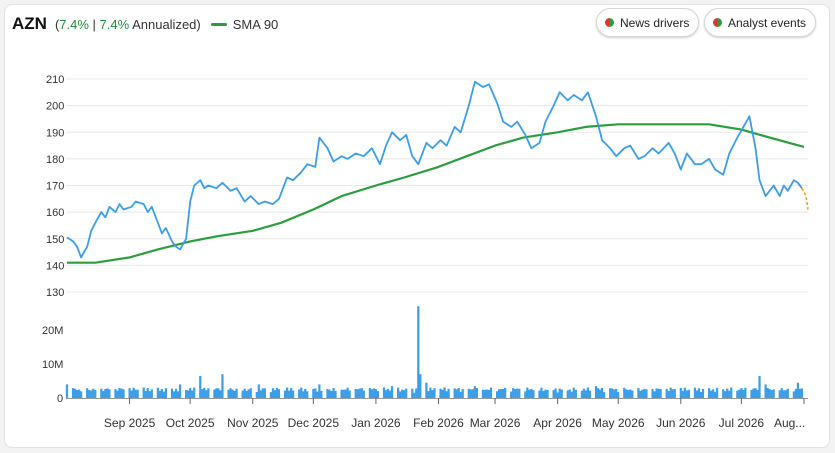 This screenshot has height=453, width=835. Describe the element at coordinates (74, 24) in the screenshot. I see `change-percent: 7.4%` at that location.